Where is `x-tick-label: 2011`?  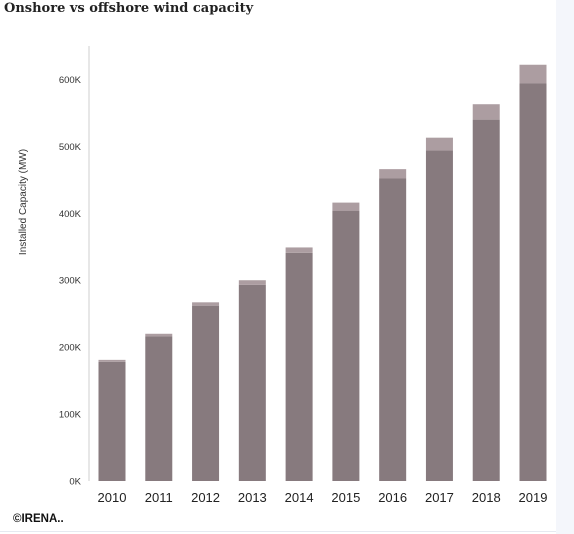
x-tick-label: 2011 is located at coordinates (159, 497).